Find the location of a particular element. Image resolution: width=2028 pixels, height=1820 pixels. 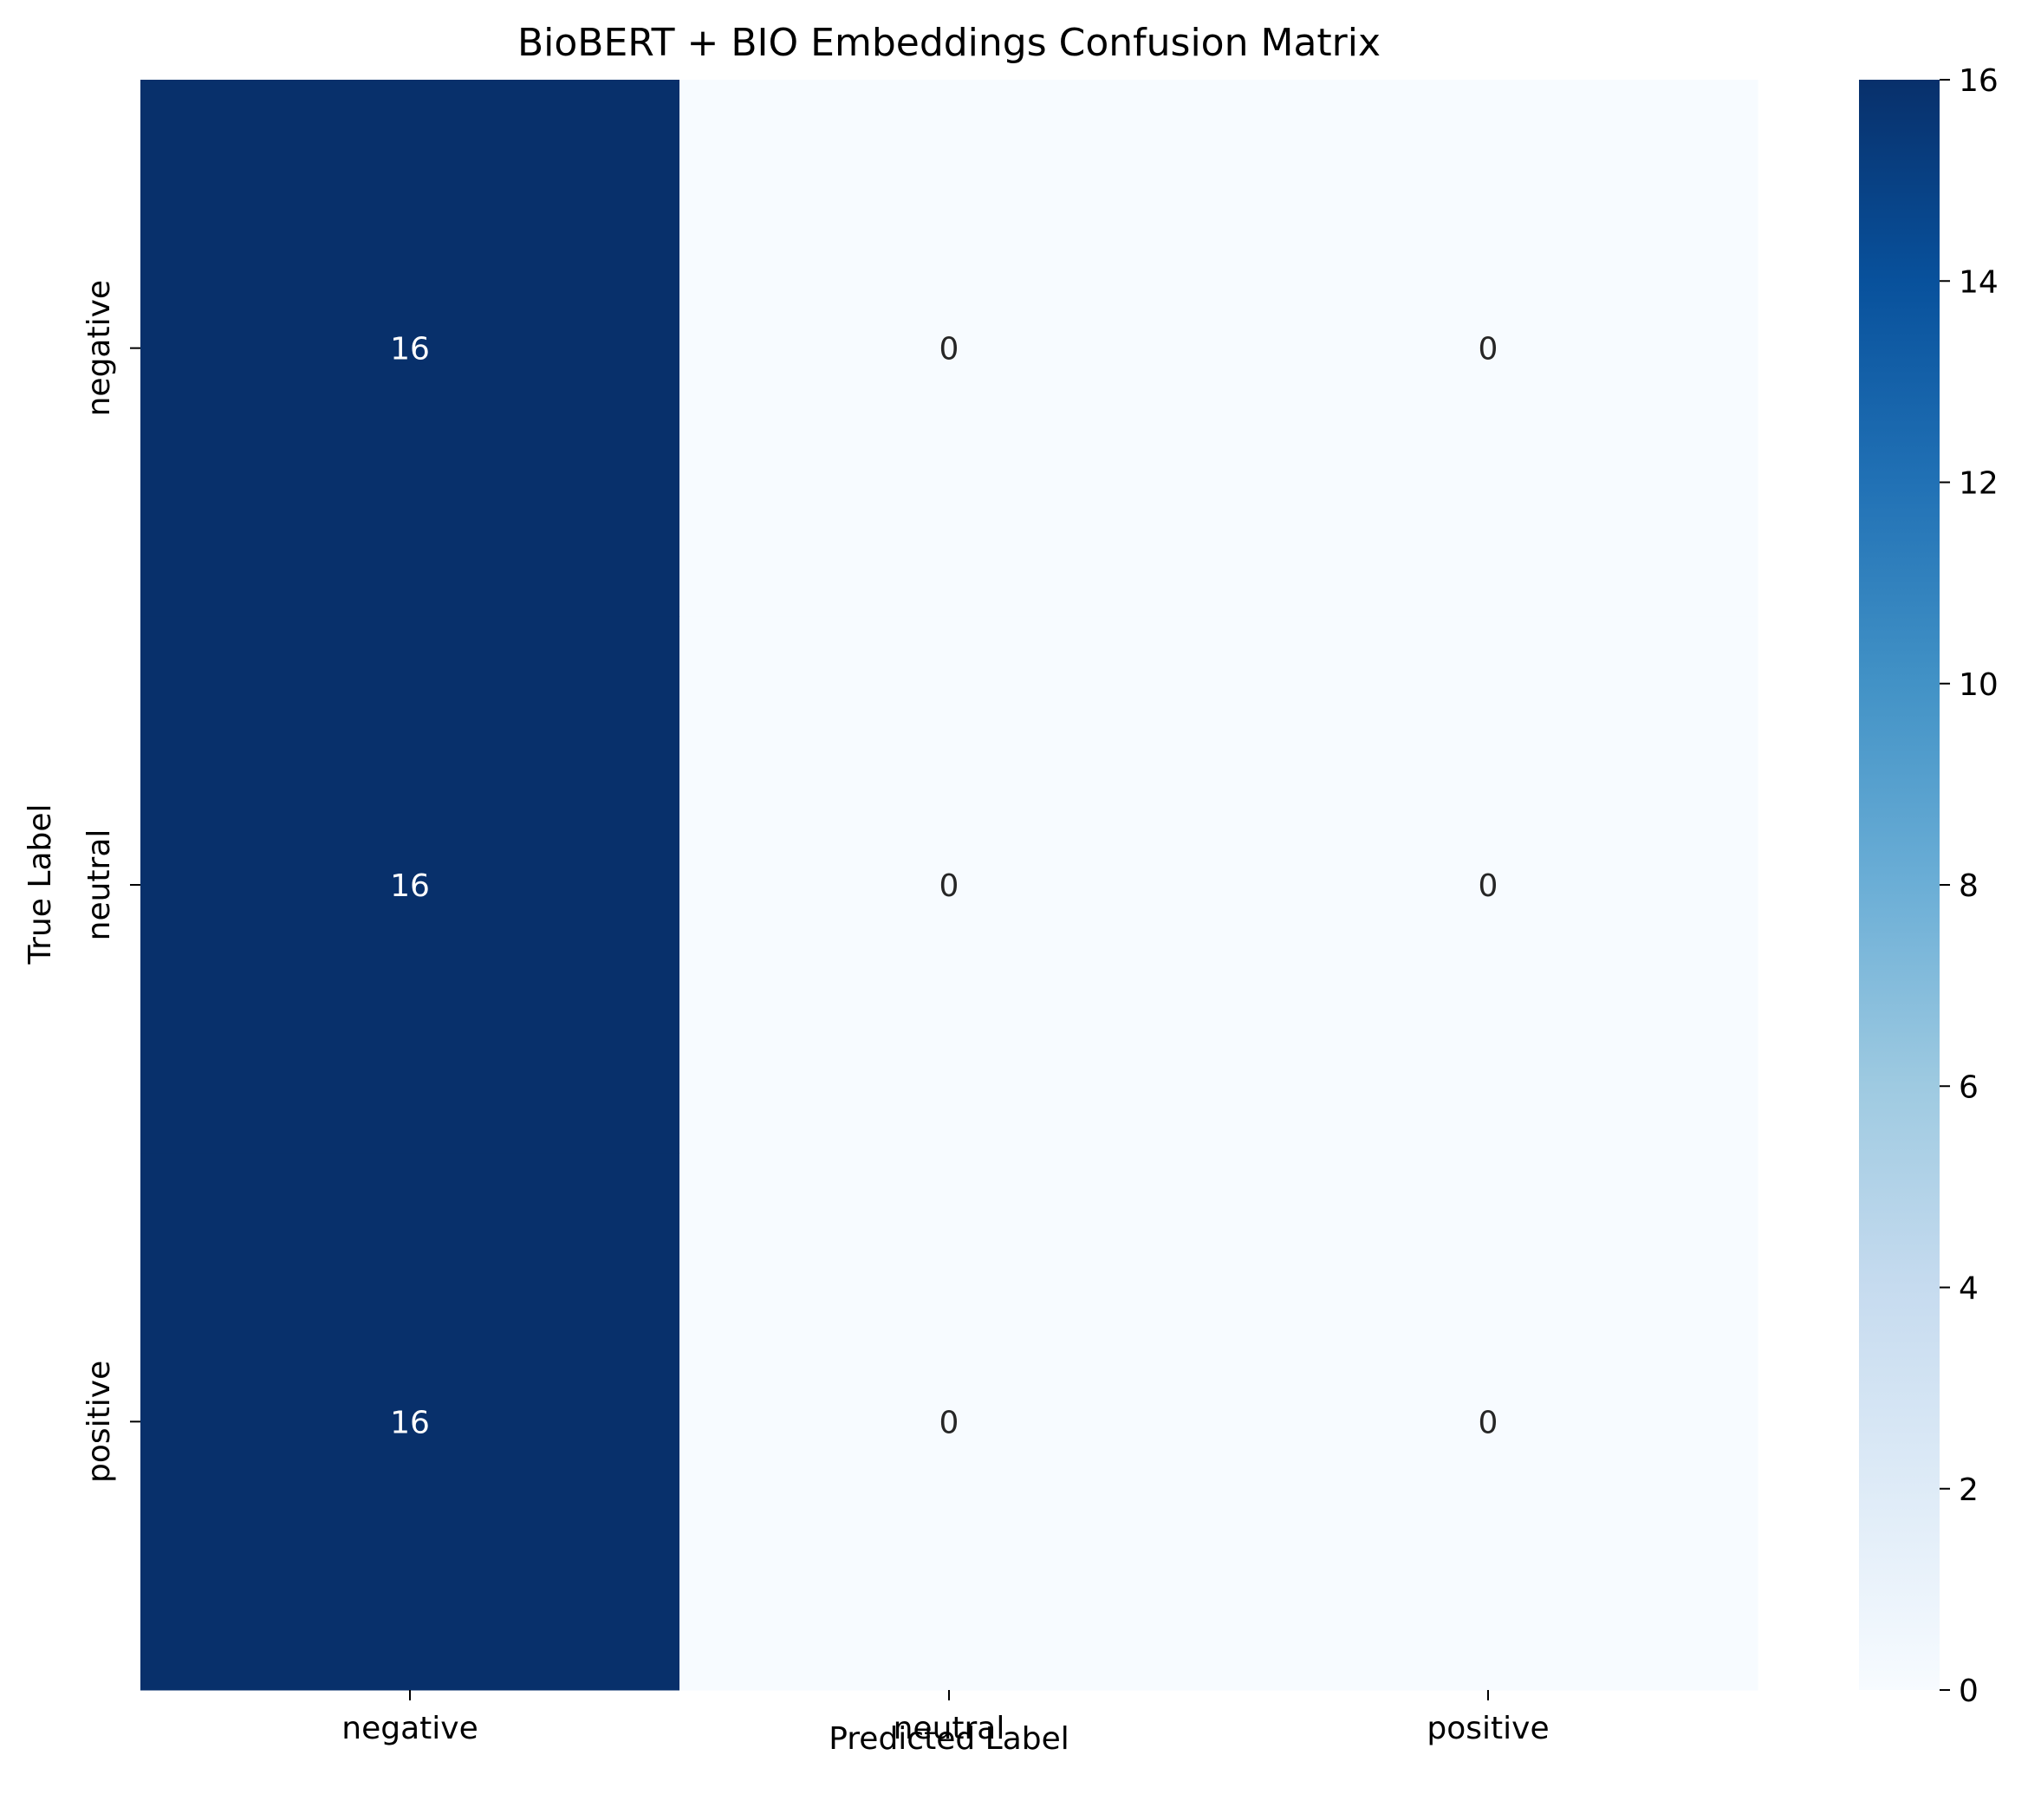

colorbar-tick-label: 14 is located at coordinates (1979, 282).